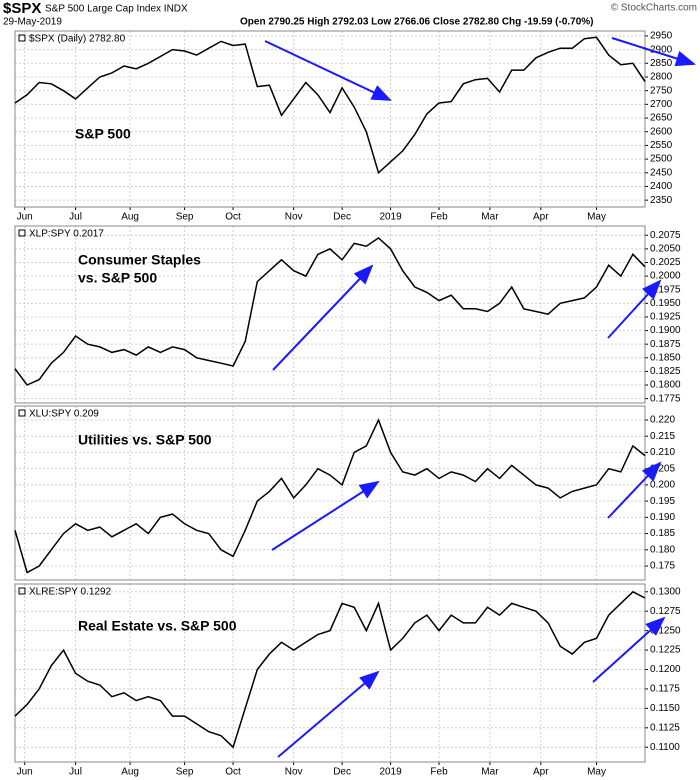  What do you see at coordinates (665, 330) in the screenshot?
I see `y-tick-label: 0.1900` at bounding box center [665, 330].